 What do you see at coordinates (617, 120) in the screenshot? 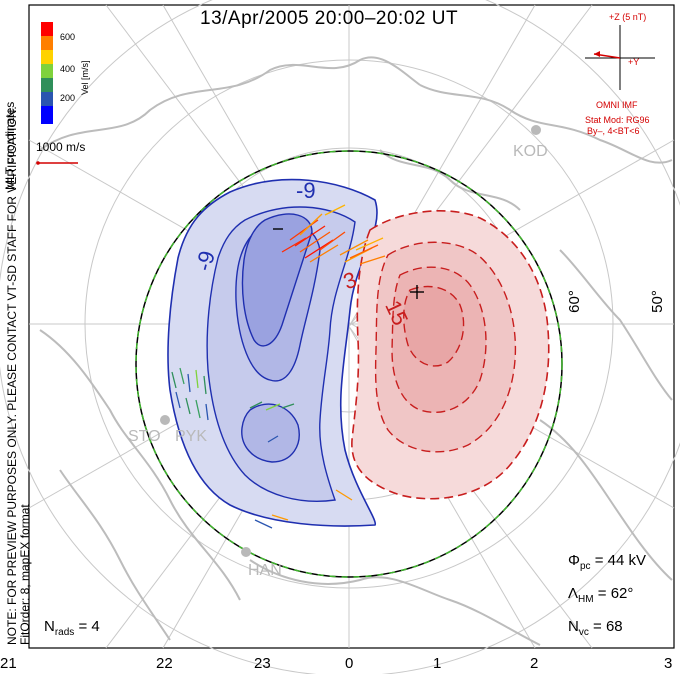
I see `imf-model: Stat Mod: RG96` at bounding box center [617, 120].